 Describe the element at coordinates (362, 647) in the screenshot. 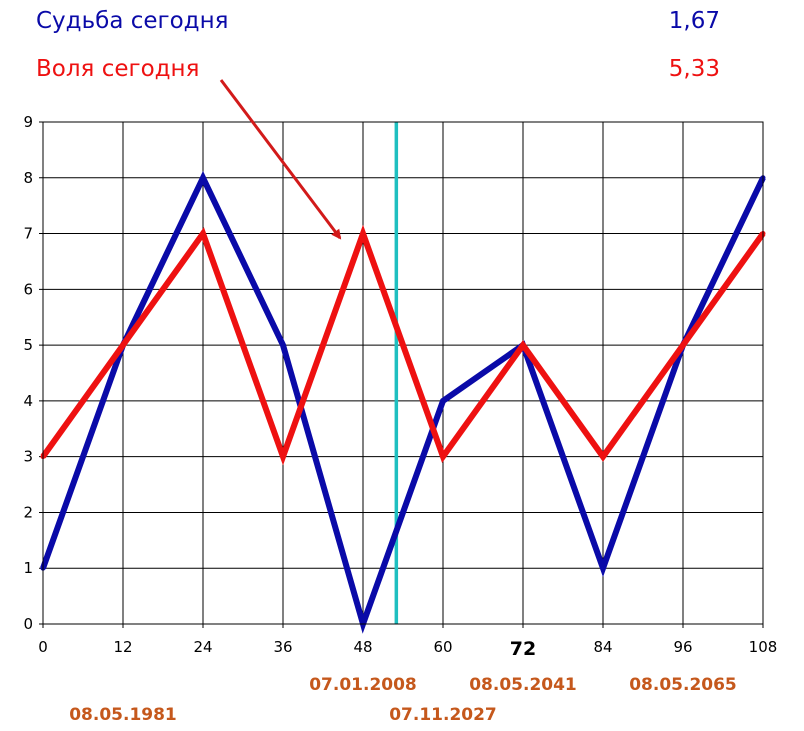

I see `x-tick-label-48: 48` at that location.